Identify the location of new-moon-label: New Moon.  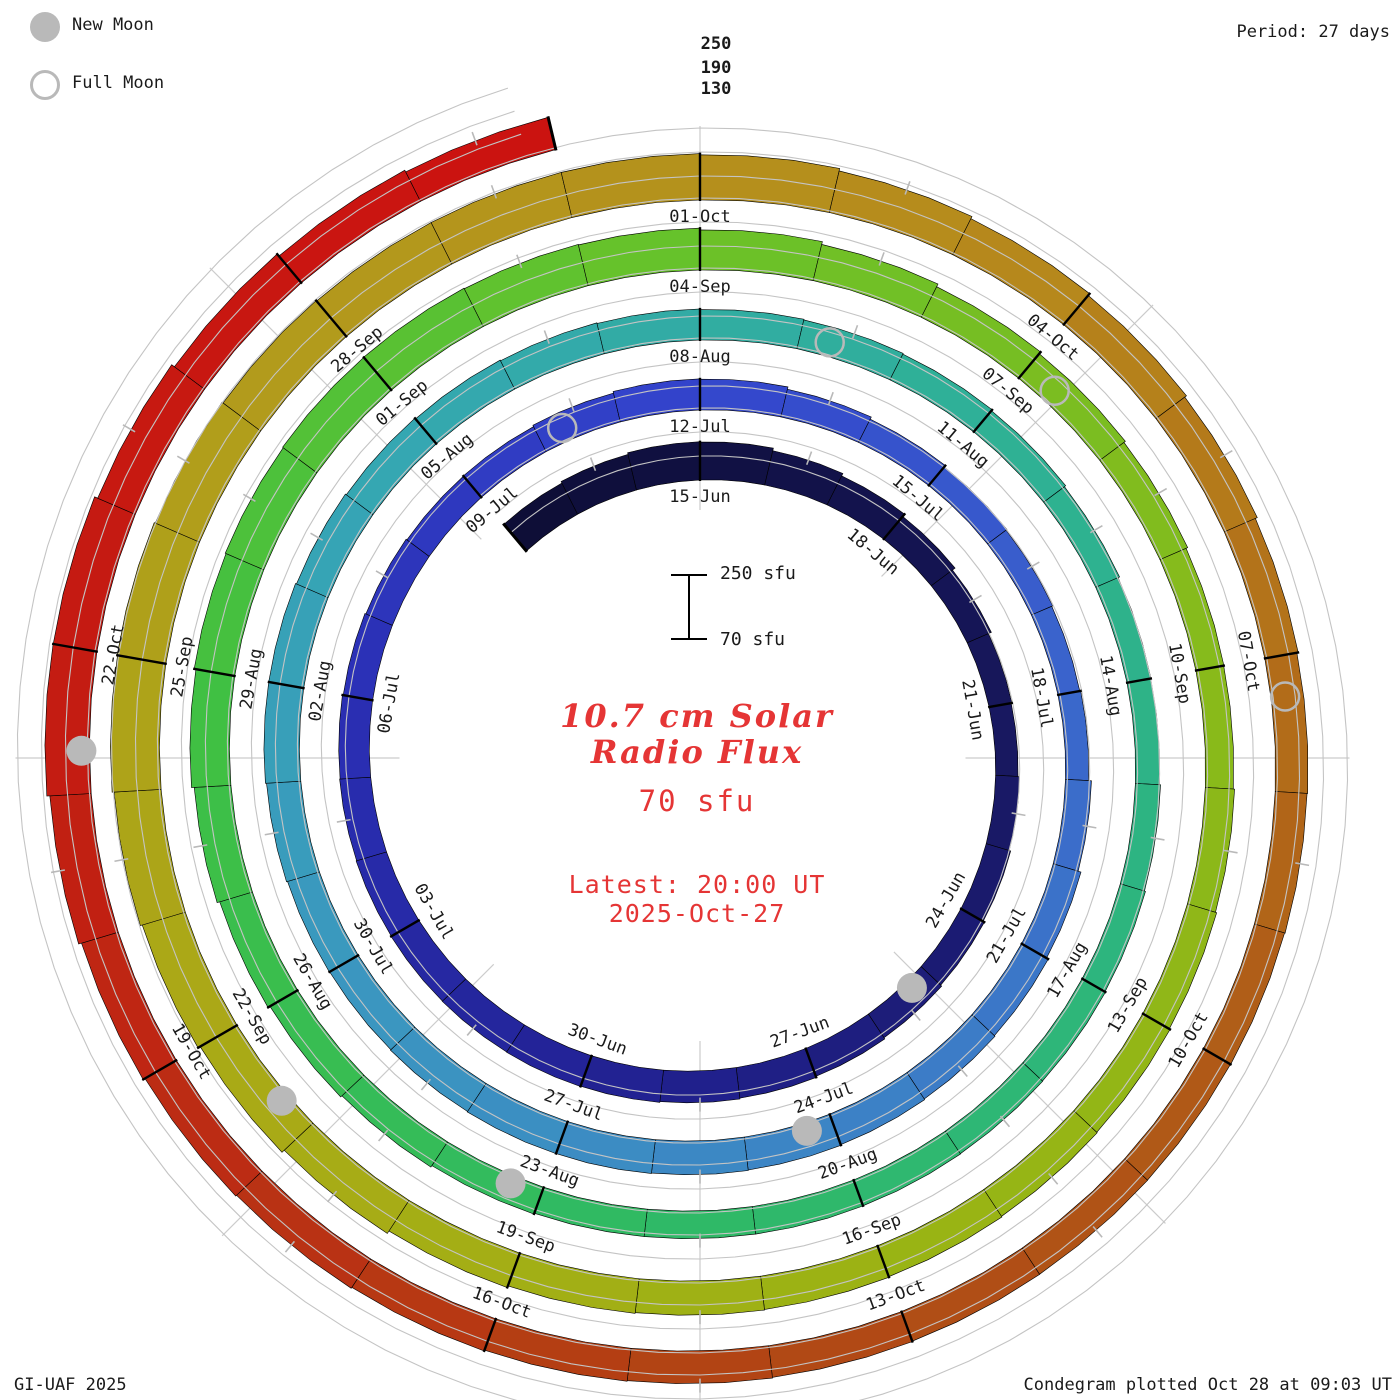
(113, 25).